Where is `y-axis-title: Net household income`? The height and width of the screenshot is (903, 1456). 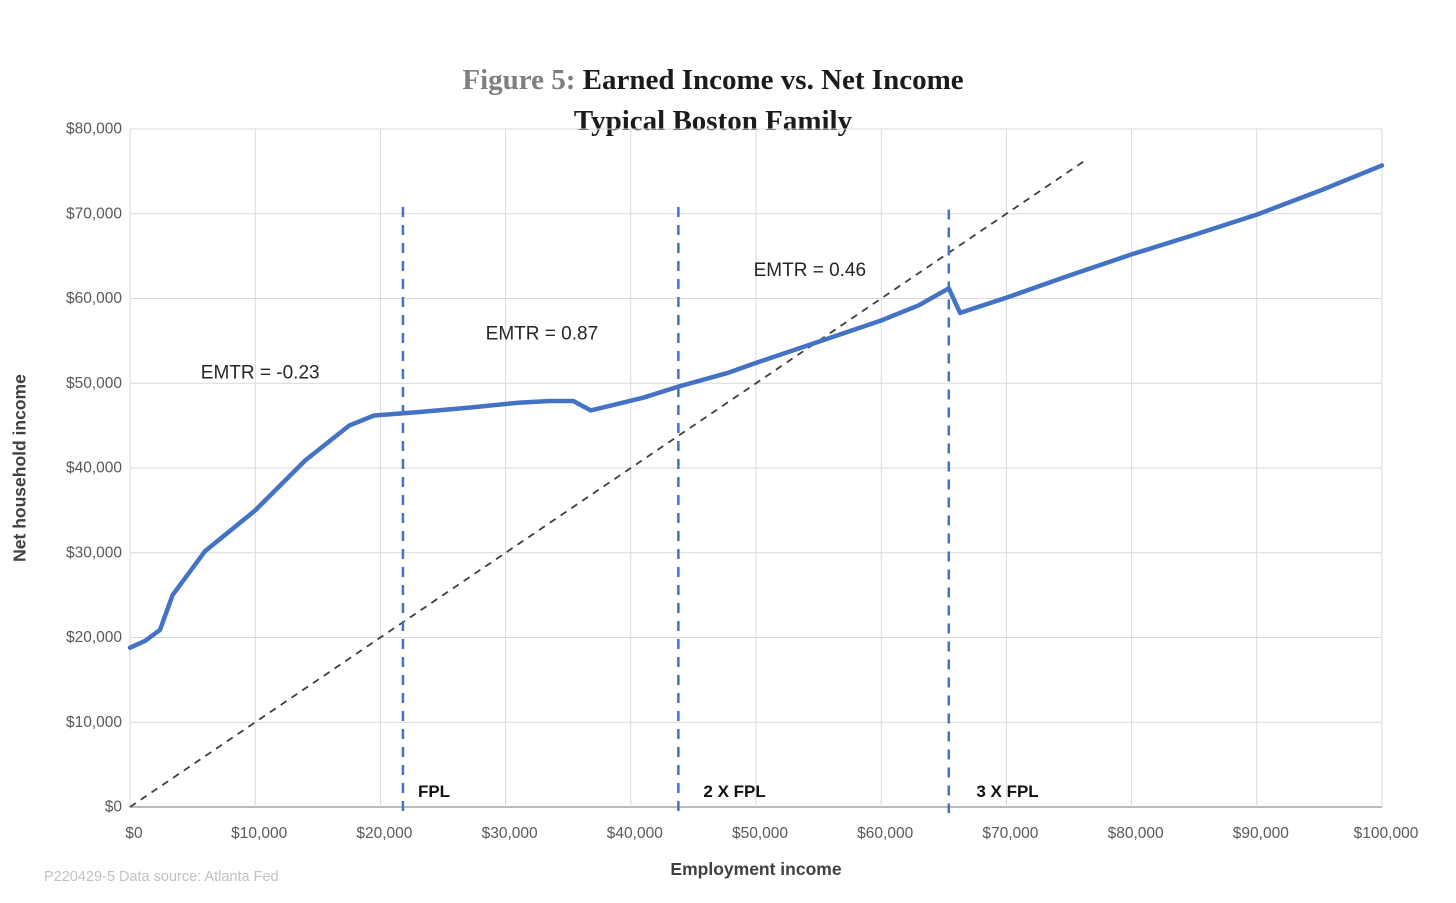 y-axis-title: Net household income is located at coordinates (19, 468).